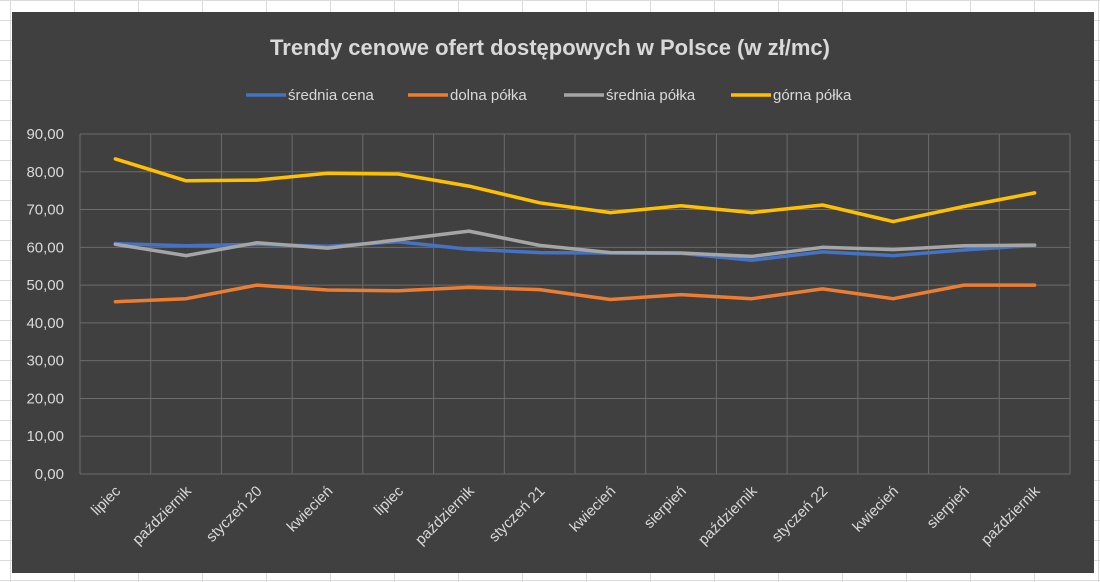  I want to click on y-tick-label: 10,00, so click(45, 436).